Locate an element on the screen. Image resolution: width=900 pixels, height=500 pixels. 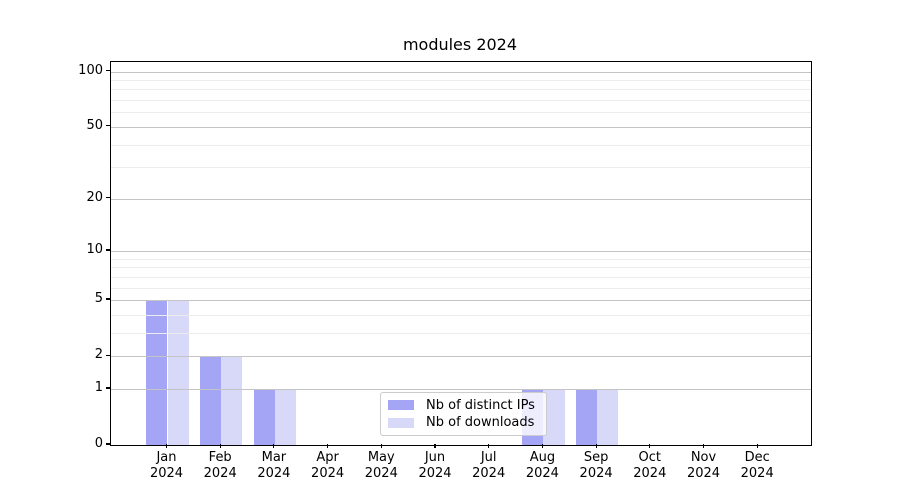
x-axis-label: Mar 2024 is located at coordinates (274, 465).